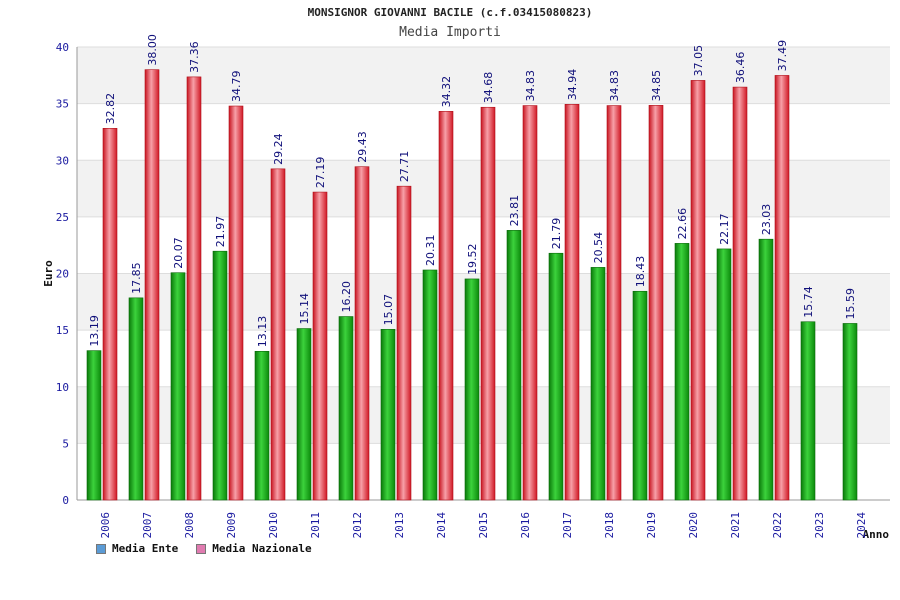 The height and width of the screenshot is (600, 900). I want to click on y-tick-label: 40, so click(62, 47).